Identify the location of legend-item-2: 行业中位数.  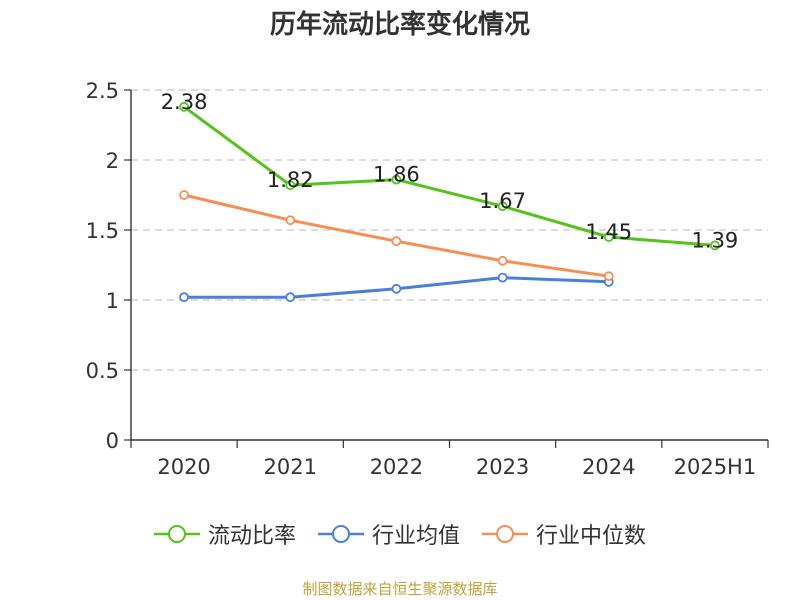
(564, 534).